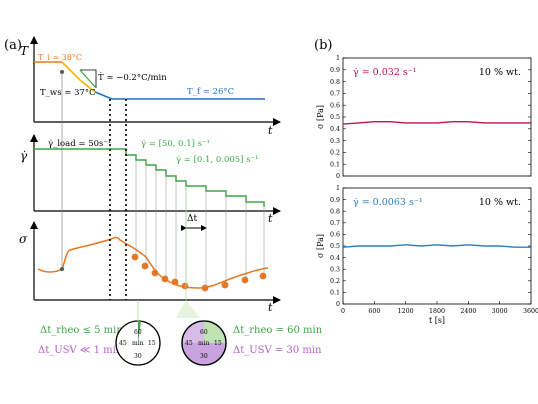  What do you see at coordinates (388, 202) in the screenshot?
I see `shear-rate-annotation: γ̇ = 0.0063 s⁻¹` at bounding box center [388, 202].